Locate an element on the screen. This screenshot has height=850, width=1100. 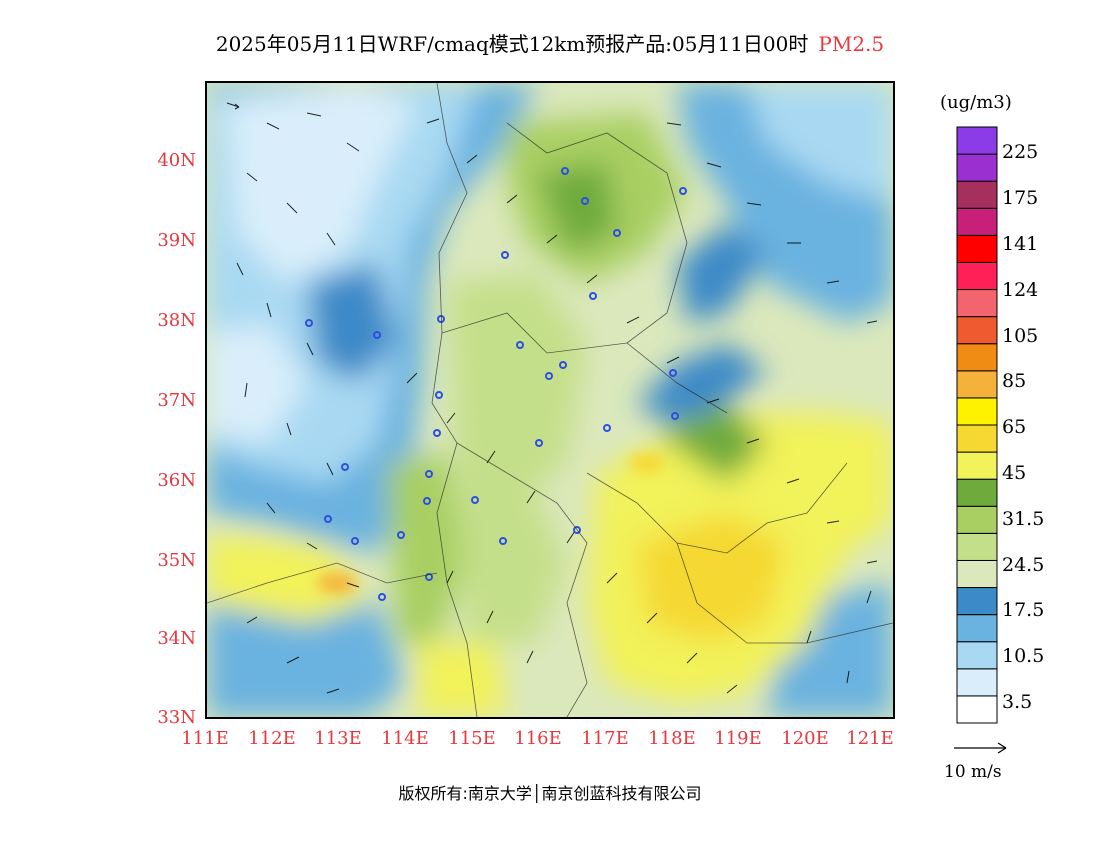
wind-reference-arrow-icon is located at coordinates (980, 748).